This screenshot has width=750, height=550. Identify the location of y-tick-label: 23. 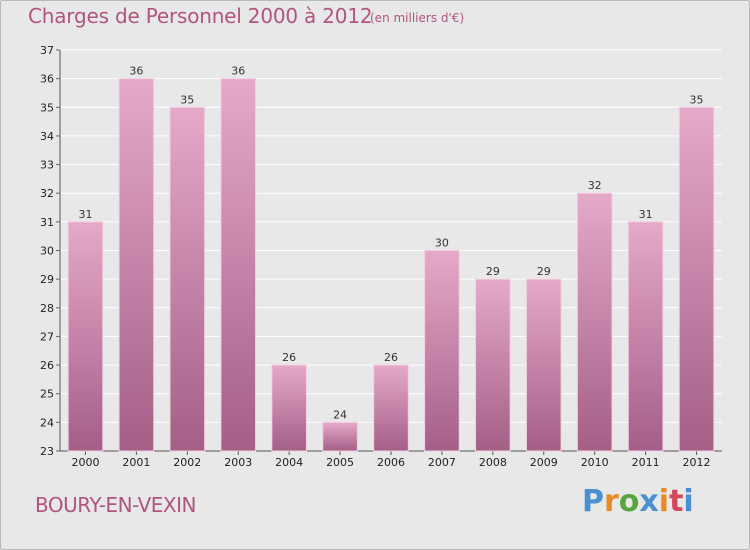
(47, 451).